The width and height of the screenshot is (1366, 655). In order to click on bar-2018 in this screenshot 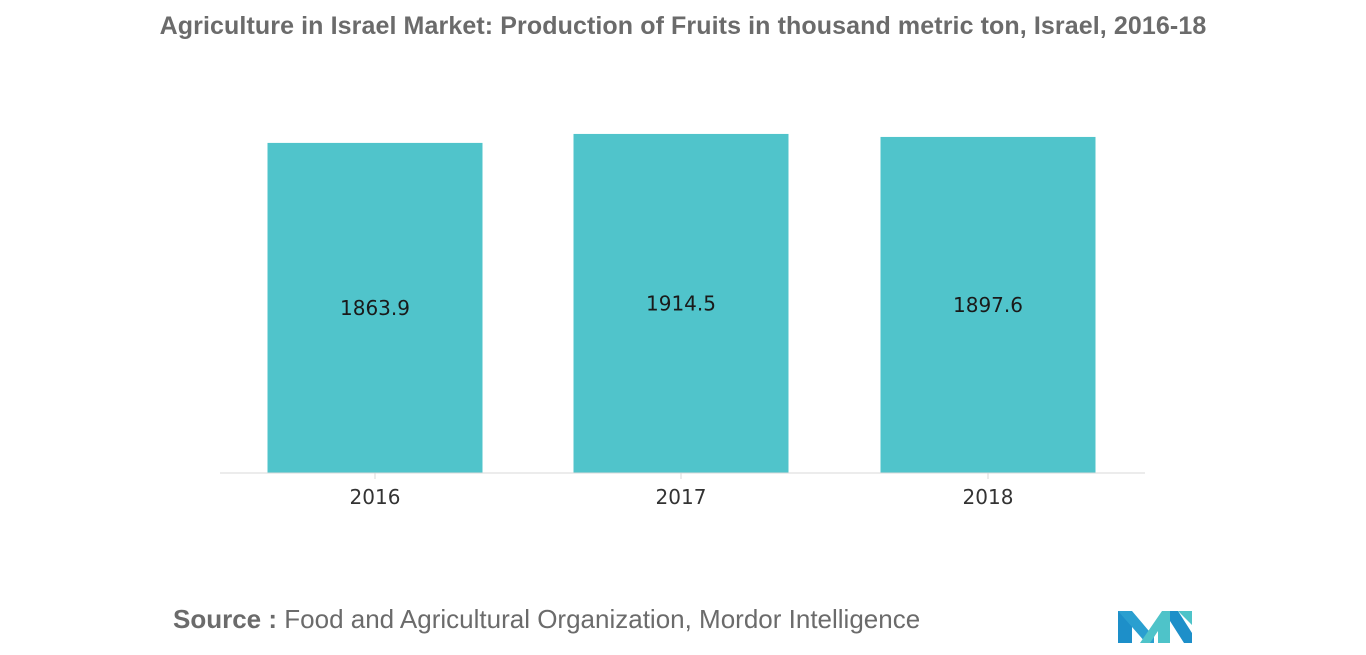, I will do `click(988, 304)`.